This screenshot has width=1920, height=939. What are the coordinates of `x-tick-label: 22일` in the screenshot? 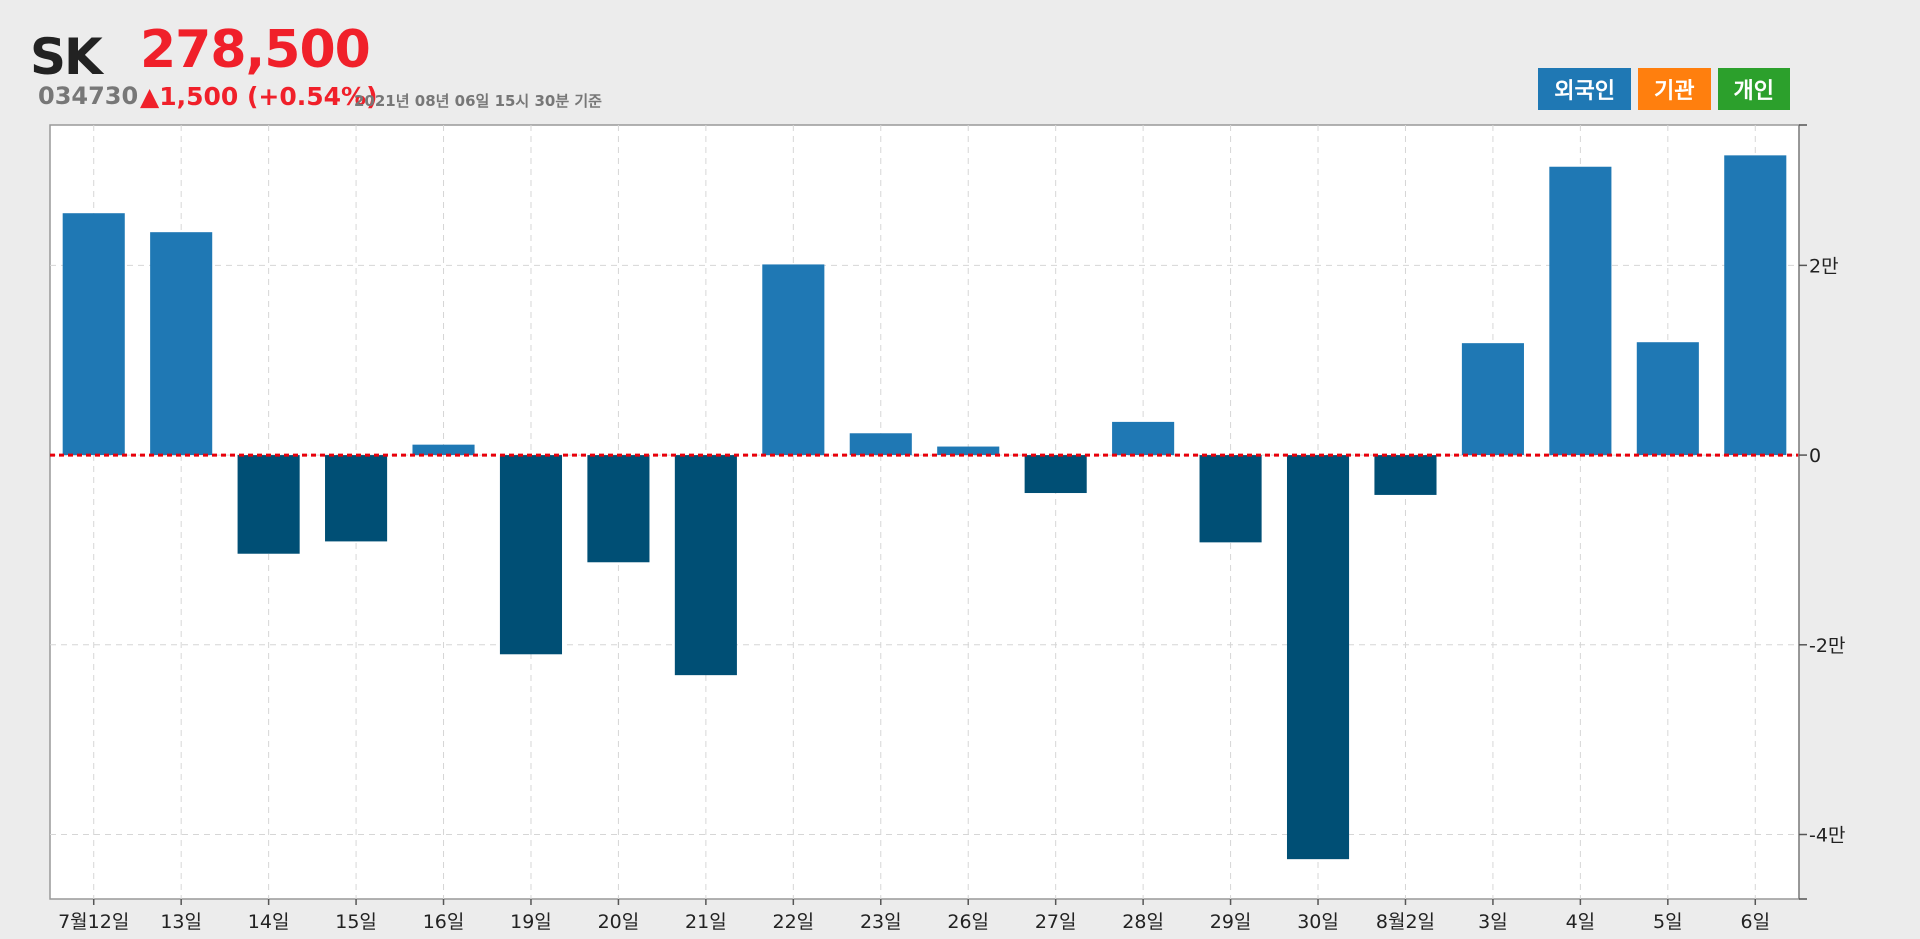 It's located at (793, 922).